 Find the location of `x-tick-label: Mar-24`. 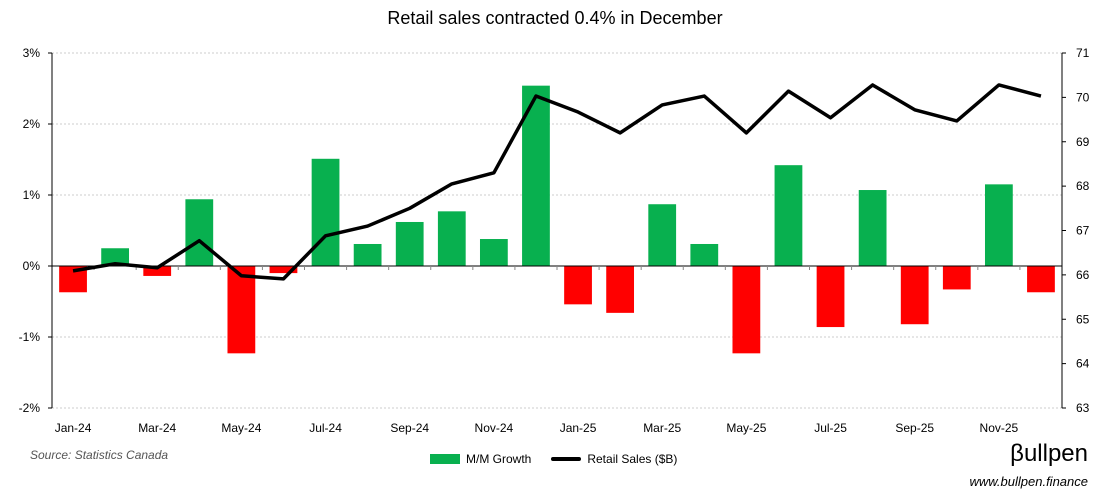

x-tick-label: Mar-24 is located at coordinates (157, 428).